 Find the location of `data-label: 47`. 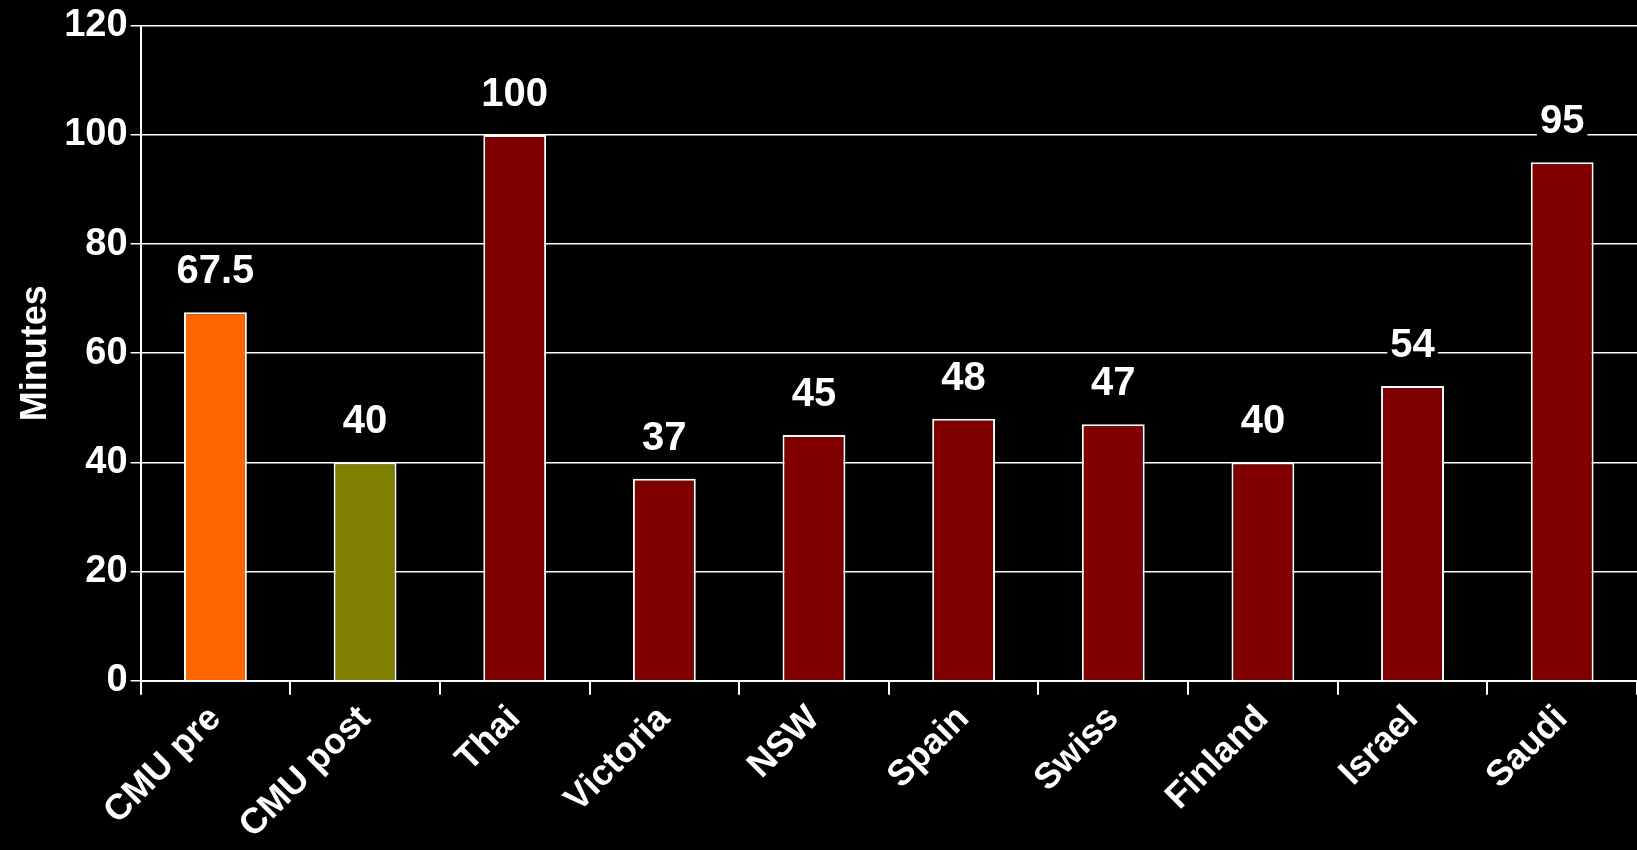

data-label: 47 is located at coordinates (1113, 381).